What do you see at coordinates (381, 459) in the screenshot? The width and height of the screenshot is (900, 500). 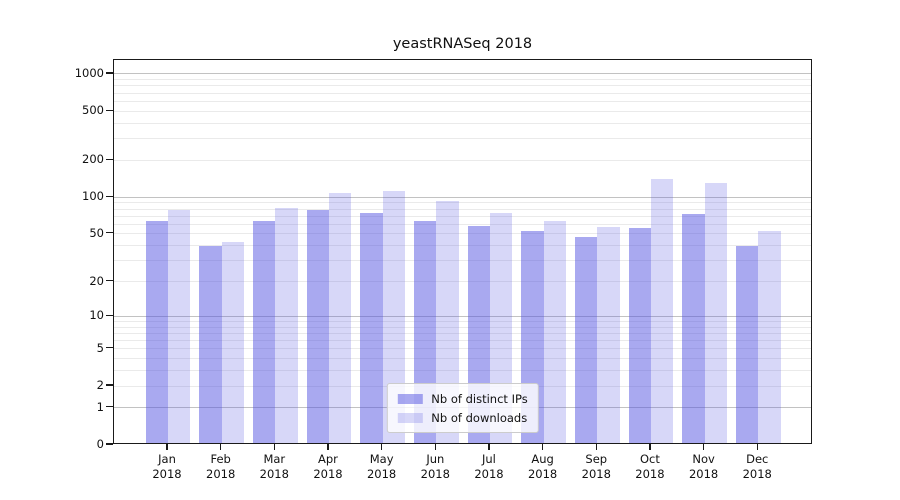 I see `x-tick-month: May` at bounding box center [381, 459].